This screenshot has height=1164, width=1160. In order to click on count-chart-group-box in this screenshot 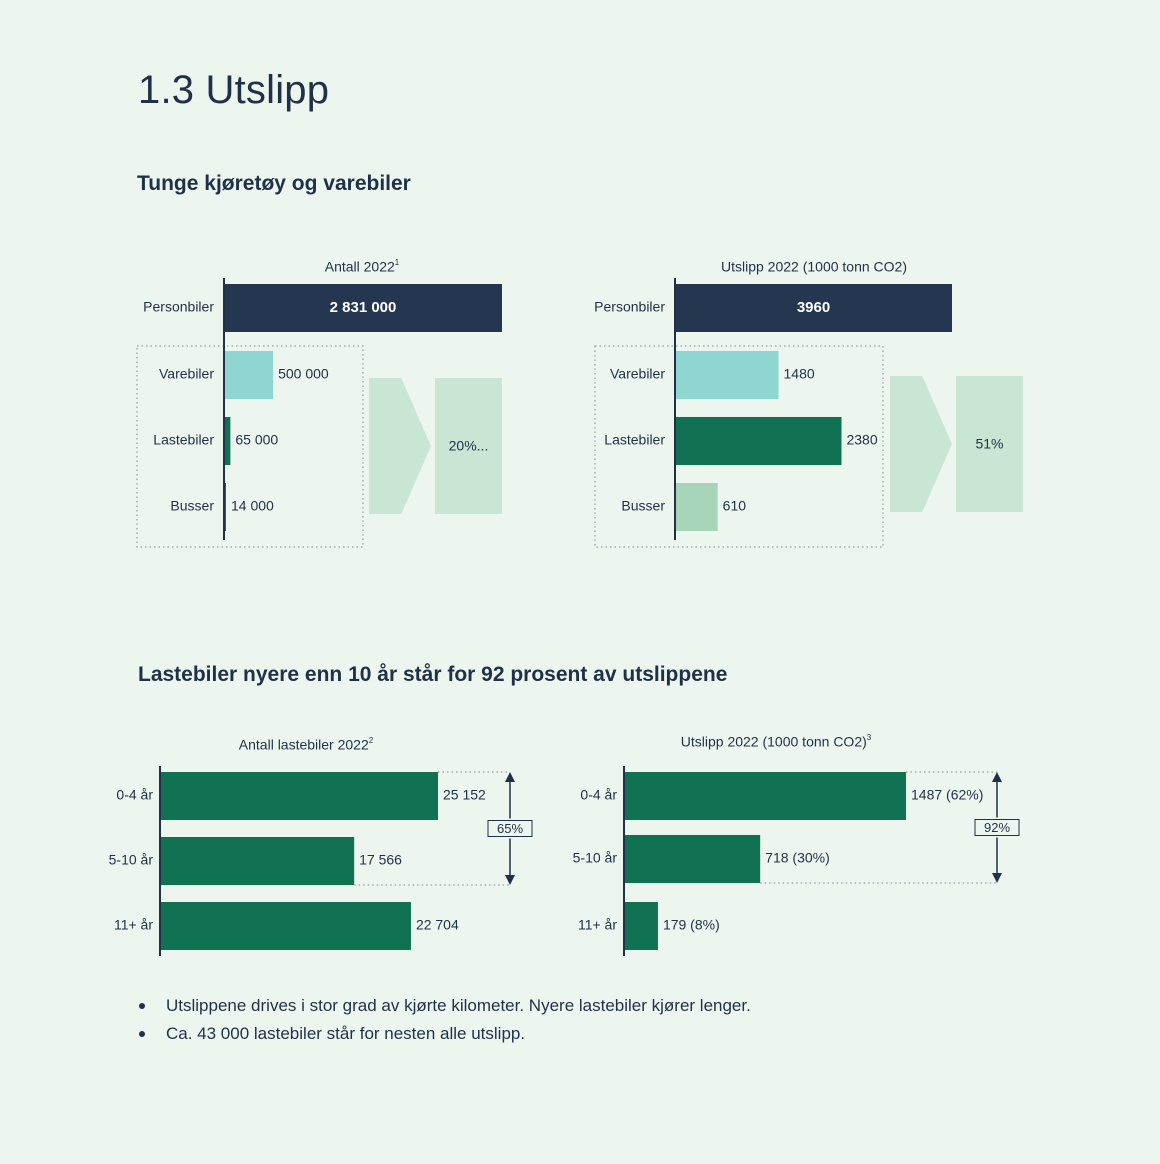, I will do `click(250, 446)`.